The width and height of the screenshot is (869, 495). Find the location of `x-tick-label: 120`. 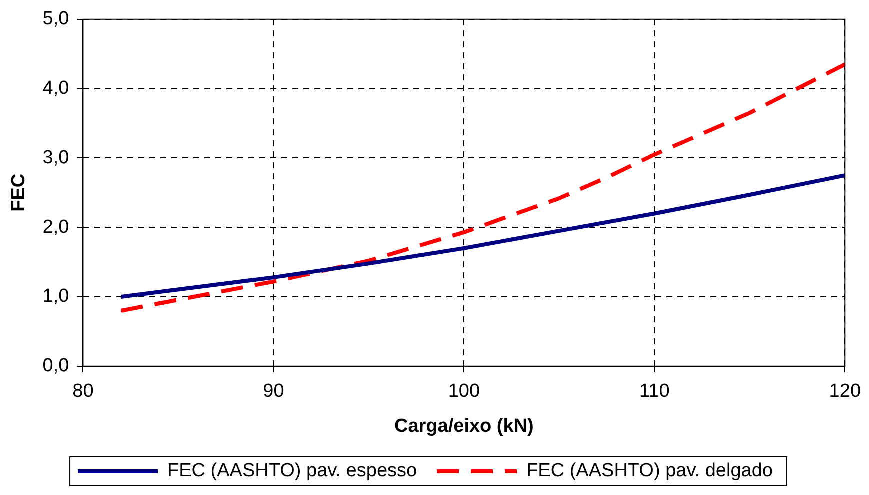

x-tick-label: 120 is located at coordinates (845, 391).